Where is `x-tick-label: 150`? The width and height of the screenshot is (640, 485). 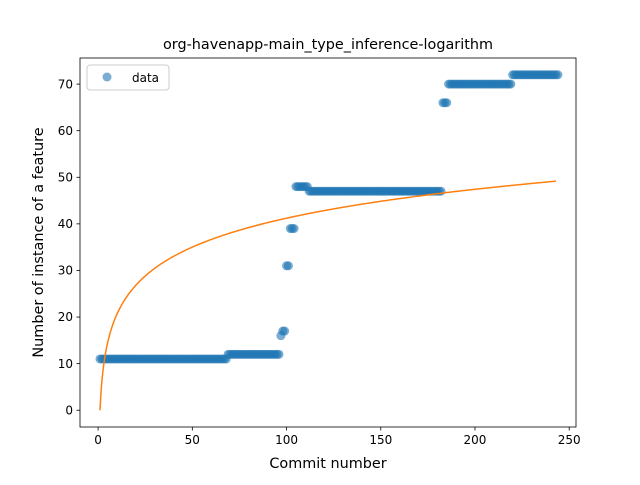
x-tick-label: 150 is located at coordinates (380, 440).